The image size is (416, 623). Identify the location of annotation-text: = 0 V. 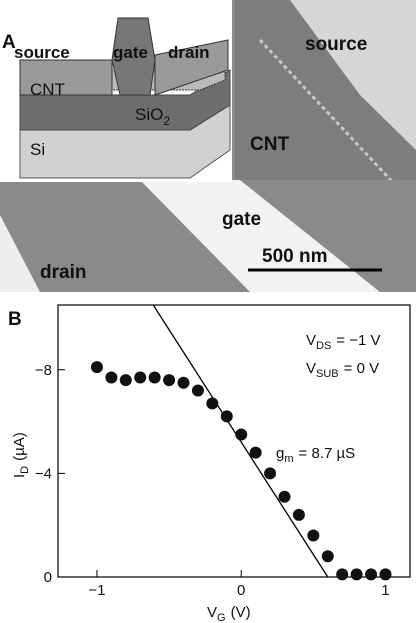
(361, 368).